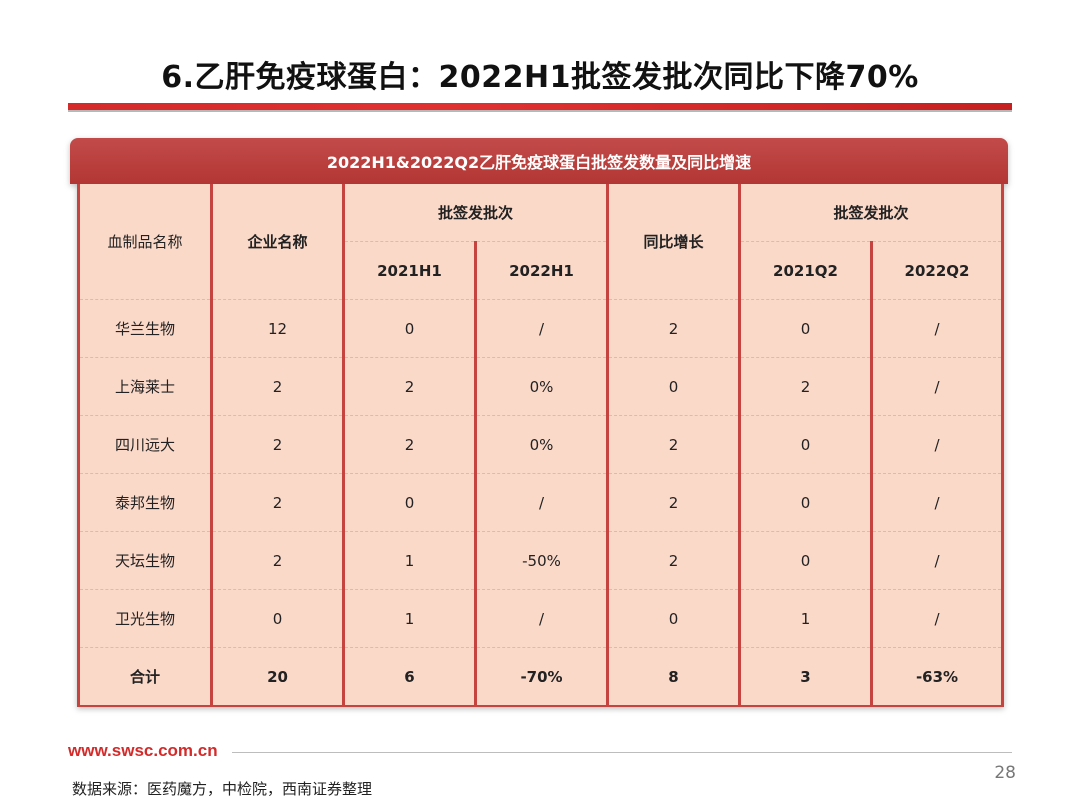  I want to click on table-row: 天坛生物 2 1 -50% 2 0 /, so click(541, 560).